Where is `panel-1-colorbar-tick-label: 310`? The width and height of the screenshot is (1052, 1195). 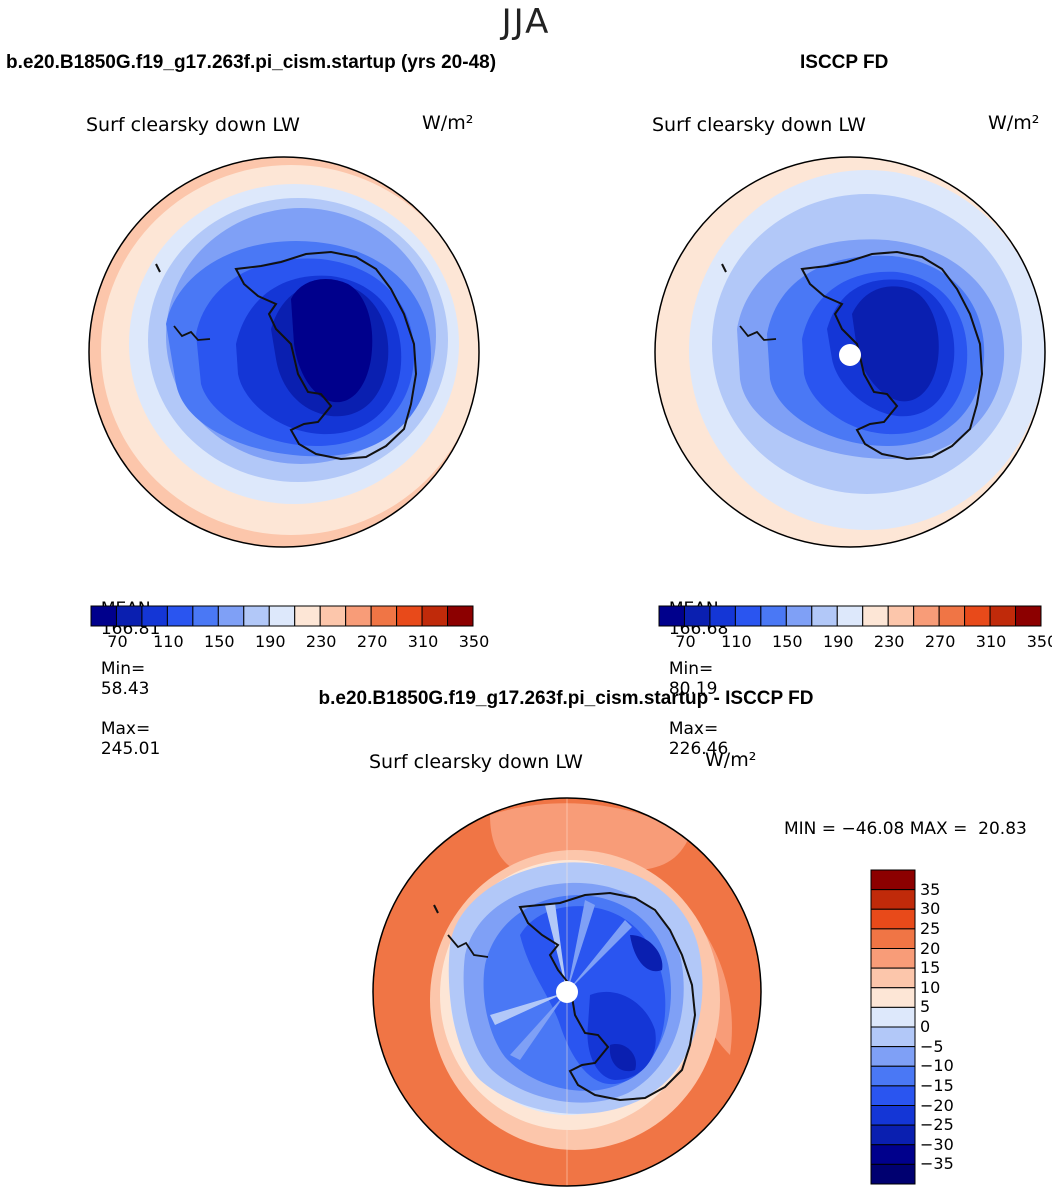
panel-1-colorbar-tick-label: 310 is located at coordinates (423, 641).